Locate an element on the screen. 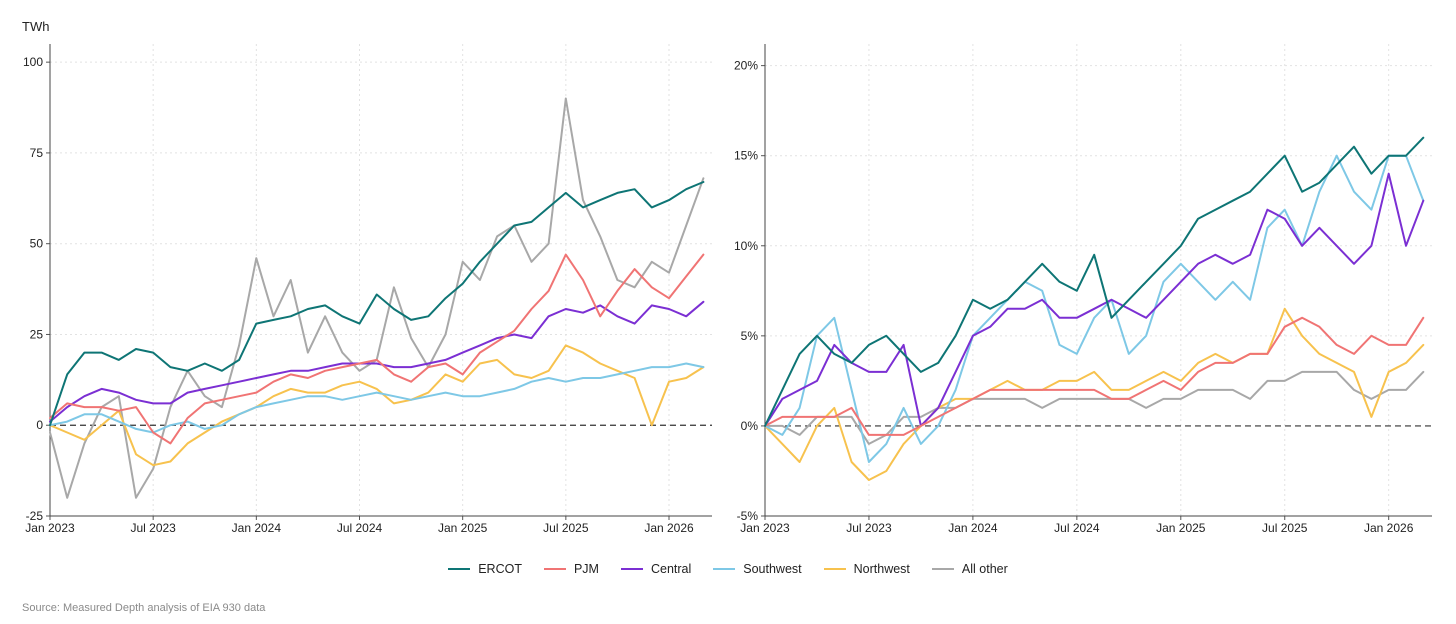 The width and height of the screenshot is (1456, 624). legend-label-northwest: Northwest is located at coordinates (881, 569).